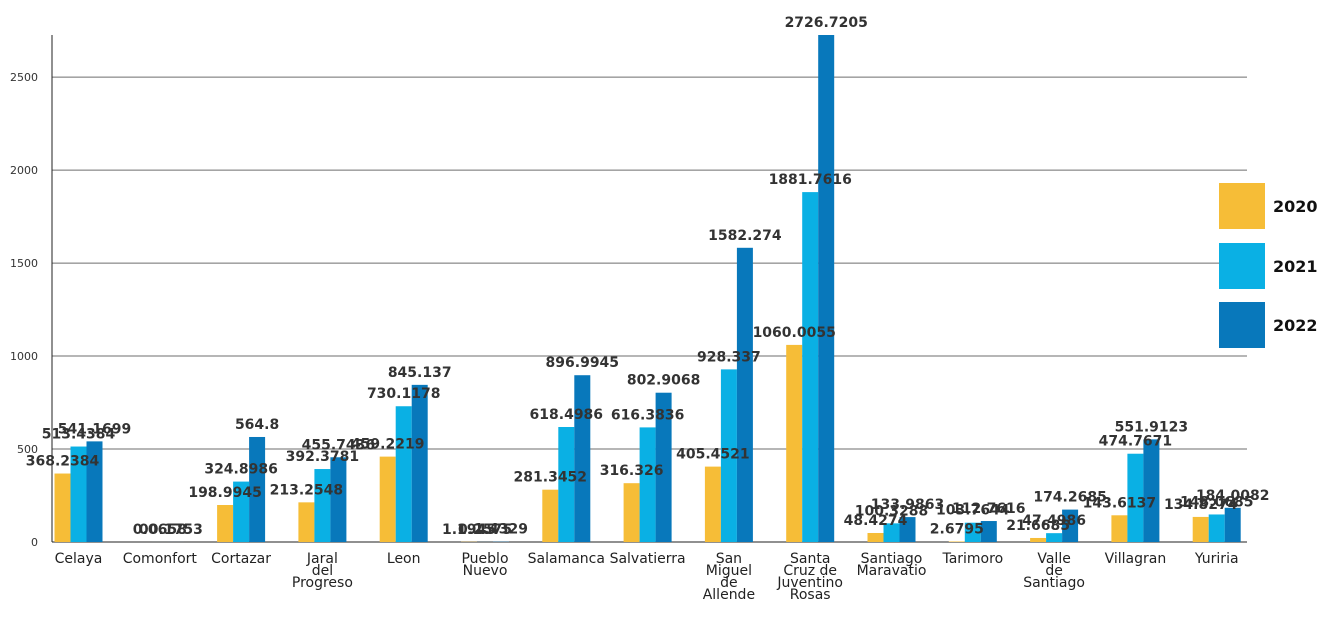 This screenshot has width=1335, height=624. What do you see at coordinates (1242, 206) in the screenshot?
I see `legend-swatch-2020` at bounding box center [1242, 206].